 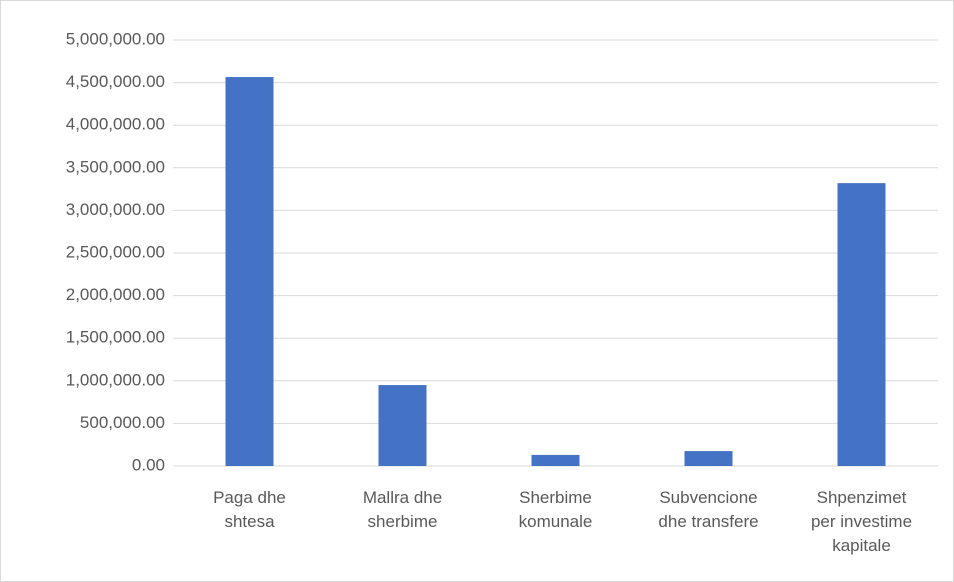 What do you see at coordinates (861, 521) in the screenshot?
I see `x-tick-label: Shpenzimet per investime kapitale` at bounding box center [861, 521].